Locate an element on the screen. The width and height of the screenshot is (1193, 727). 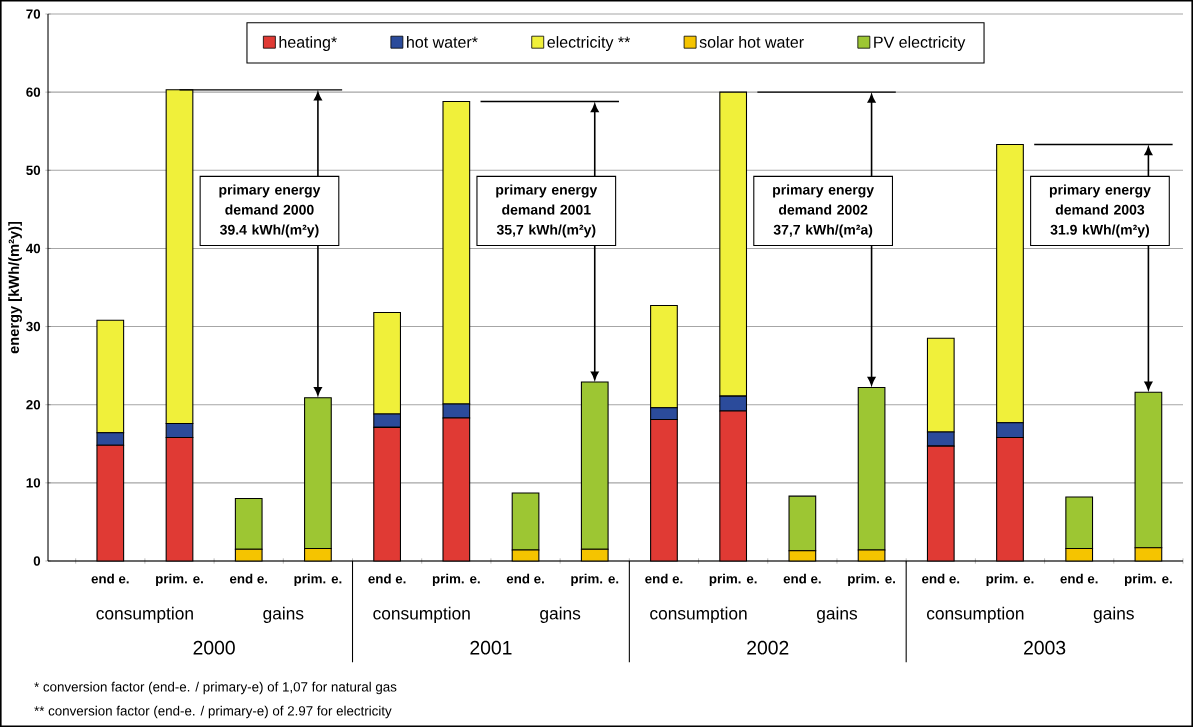
text: * conversion factor (end-e. / primary-e) of 1,07 for natural gas is located at coordinates (215, 688).